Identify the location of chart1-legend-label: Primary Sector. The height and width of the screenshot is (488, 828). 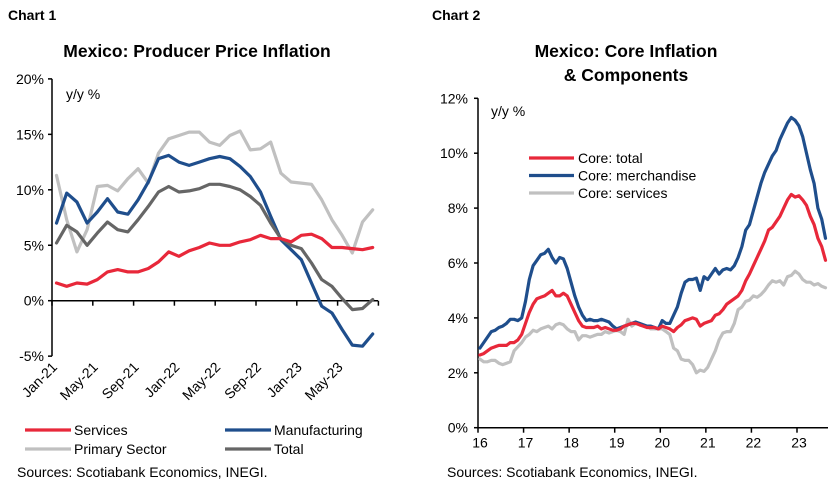
(120, 449).